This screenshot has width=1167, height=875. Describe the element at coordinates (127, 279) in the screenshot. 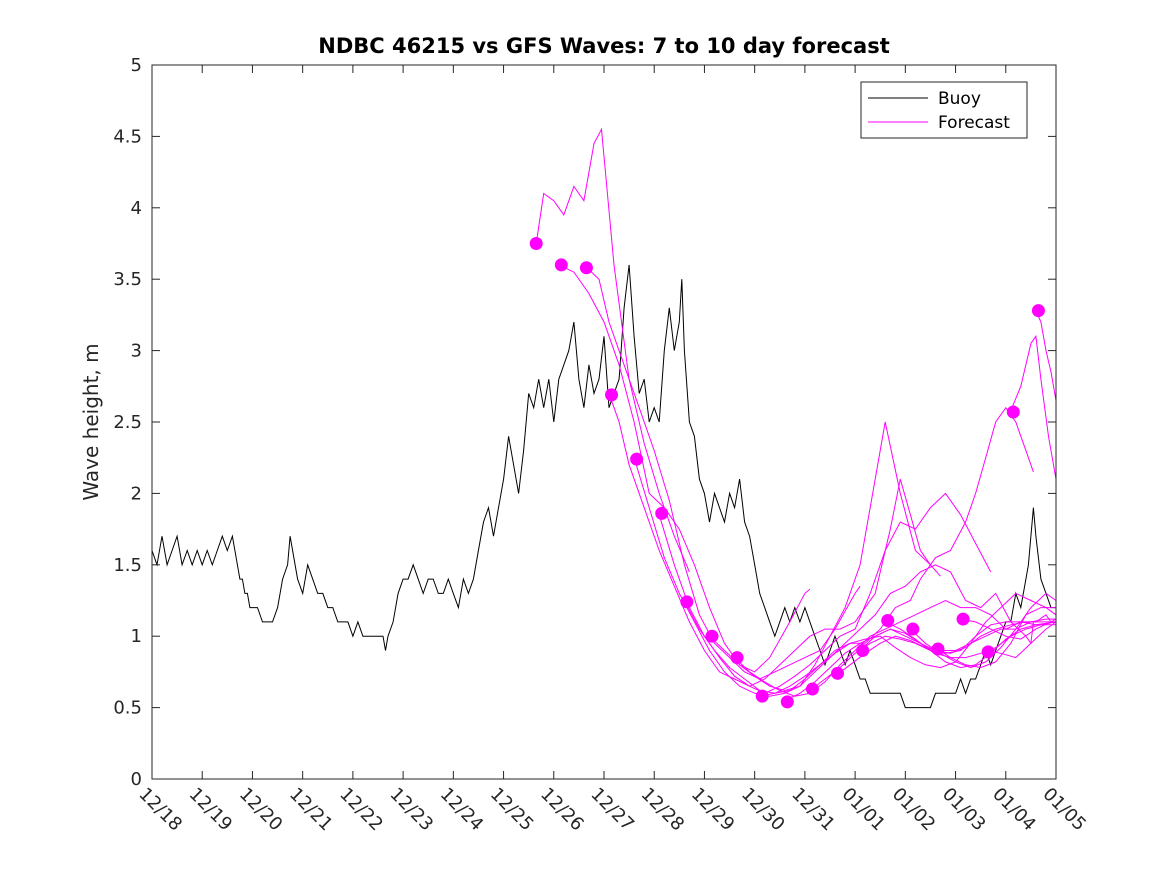

I see `y-tick-label: 3.5` at that location.